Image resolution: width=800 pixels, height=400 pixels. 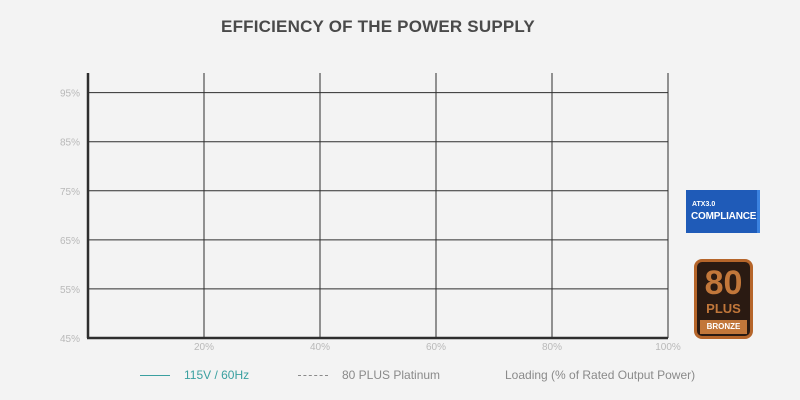 What do you see at coordinates (723, 327) in the screenshot?
I see `badge-tier: BRONZE` at bounding box center [723, 327].